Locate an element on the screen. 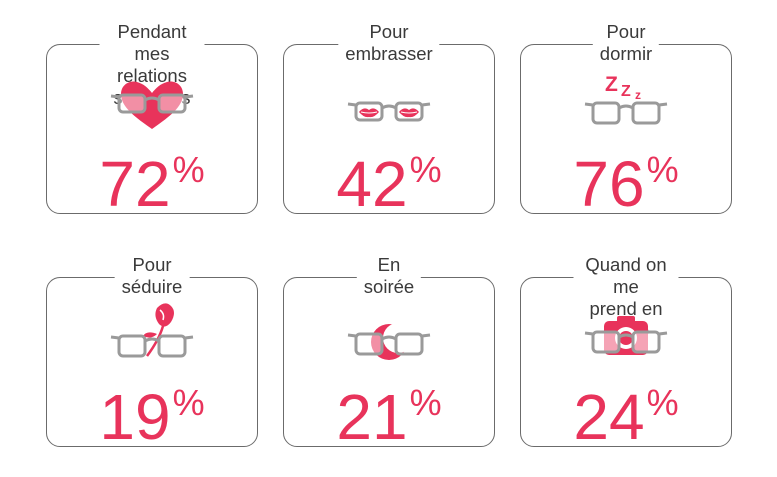  stat-card-sex: Pendant mes relations sexuelles 72% is located at coordinates (152, 120).